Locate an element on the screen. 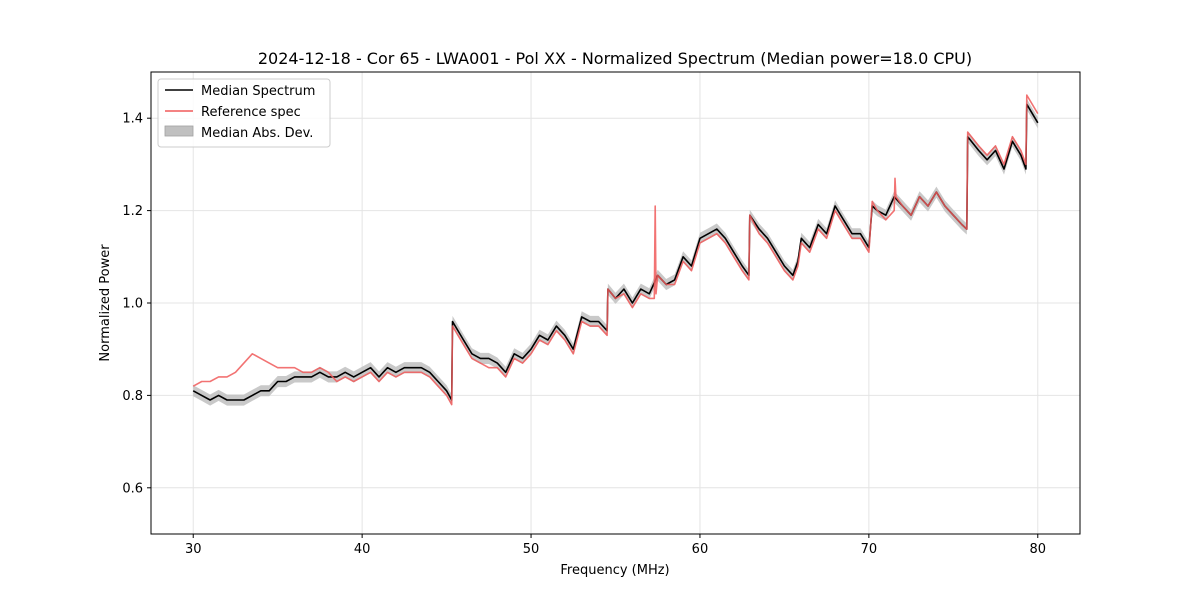 This screenshot has width=1200, height=604. legend-mad-swatch is located at coordinates (179, 131).